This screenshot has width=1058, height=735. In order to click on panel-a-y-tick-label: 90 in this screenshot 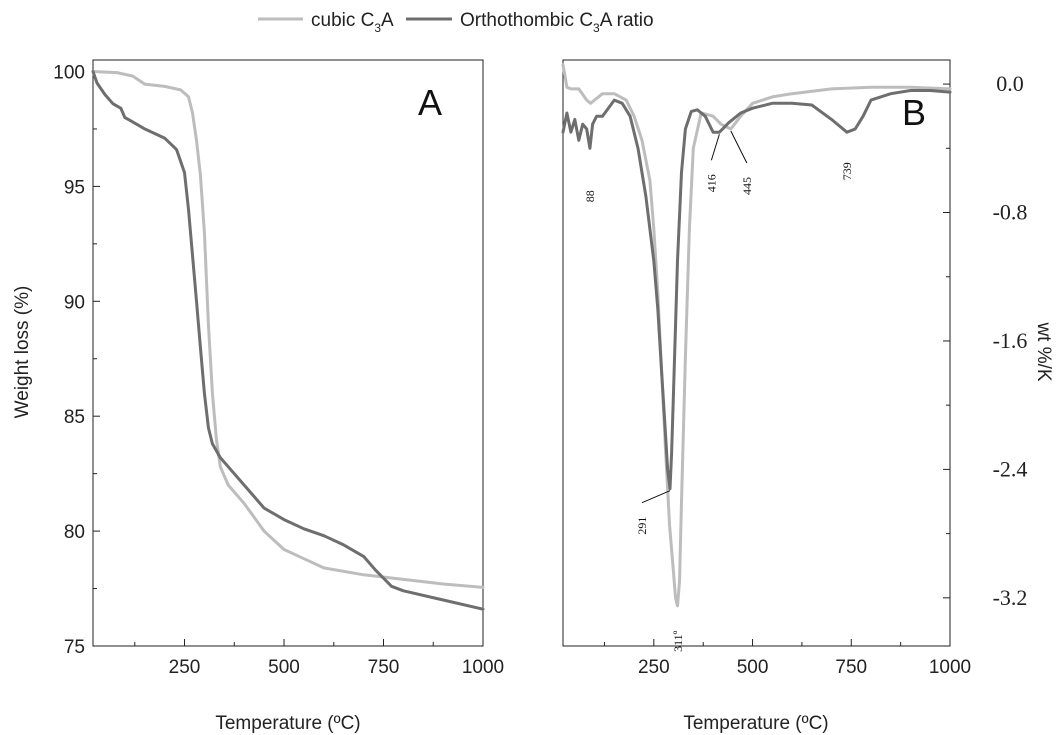, I will do `click(74, 302)`.